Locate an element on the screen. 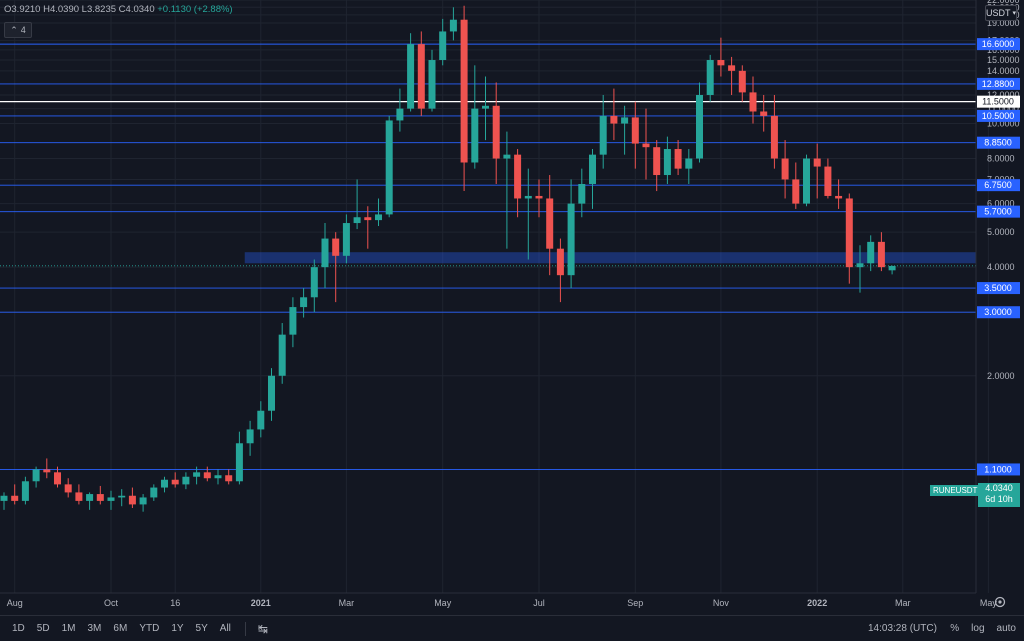 This screenshot has width=1024, height=641. timeframe-3m: 3M is located at coordinates (94, 628).